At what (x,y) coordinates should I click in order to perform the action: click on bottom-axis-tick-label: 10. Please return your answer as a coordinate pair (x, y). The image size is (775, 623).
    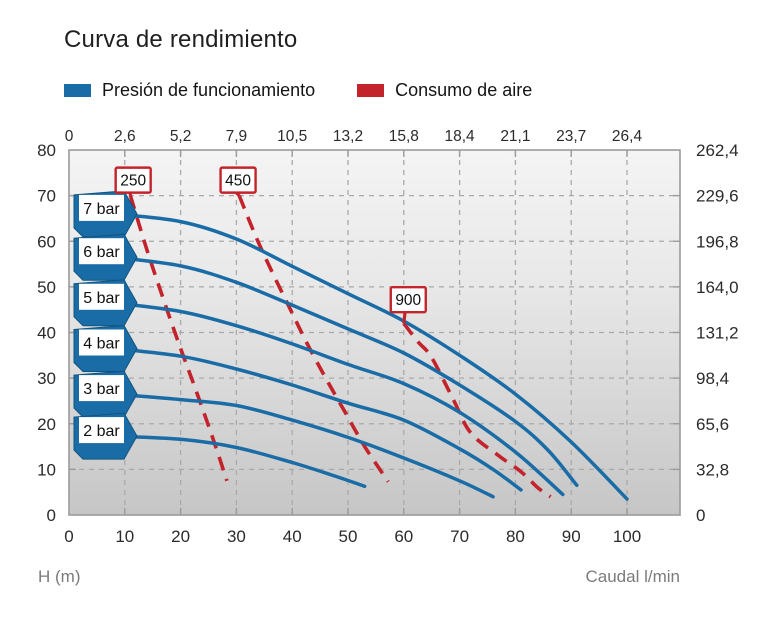
    Looking at the image, I should click on (124, 536).